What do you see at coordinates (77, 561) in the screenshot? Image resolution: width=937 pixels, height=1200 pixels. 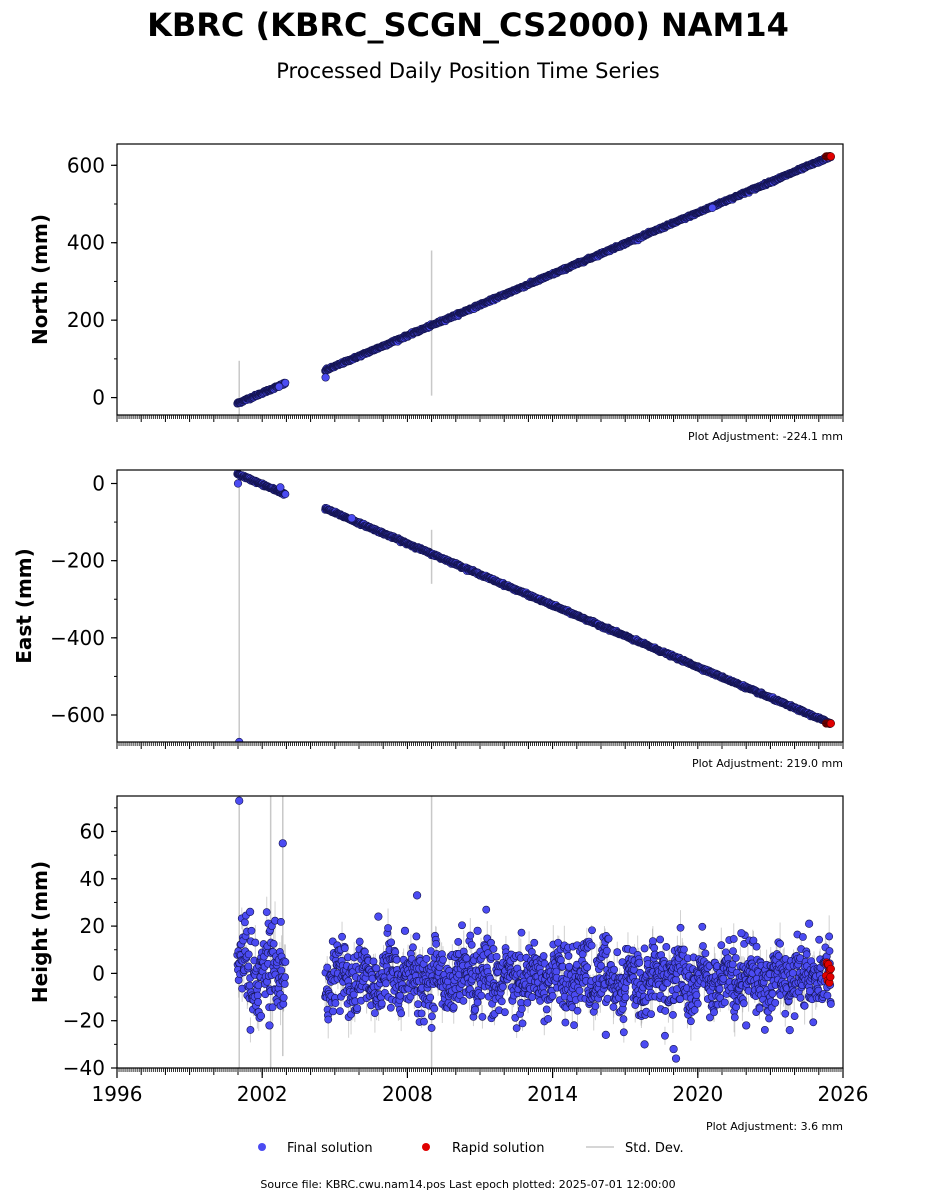 I see `y-tick-label: −200` at bounding box center [77, 561].